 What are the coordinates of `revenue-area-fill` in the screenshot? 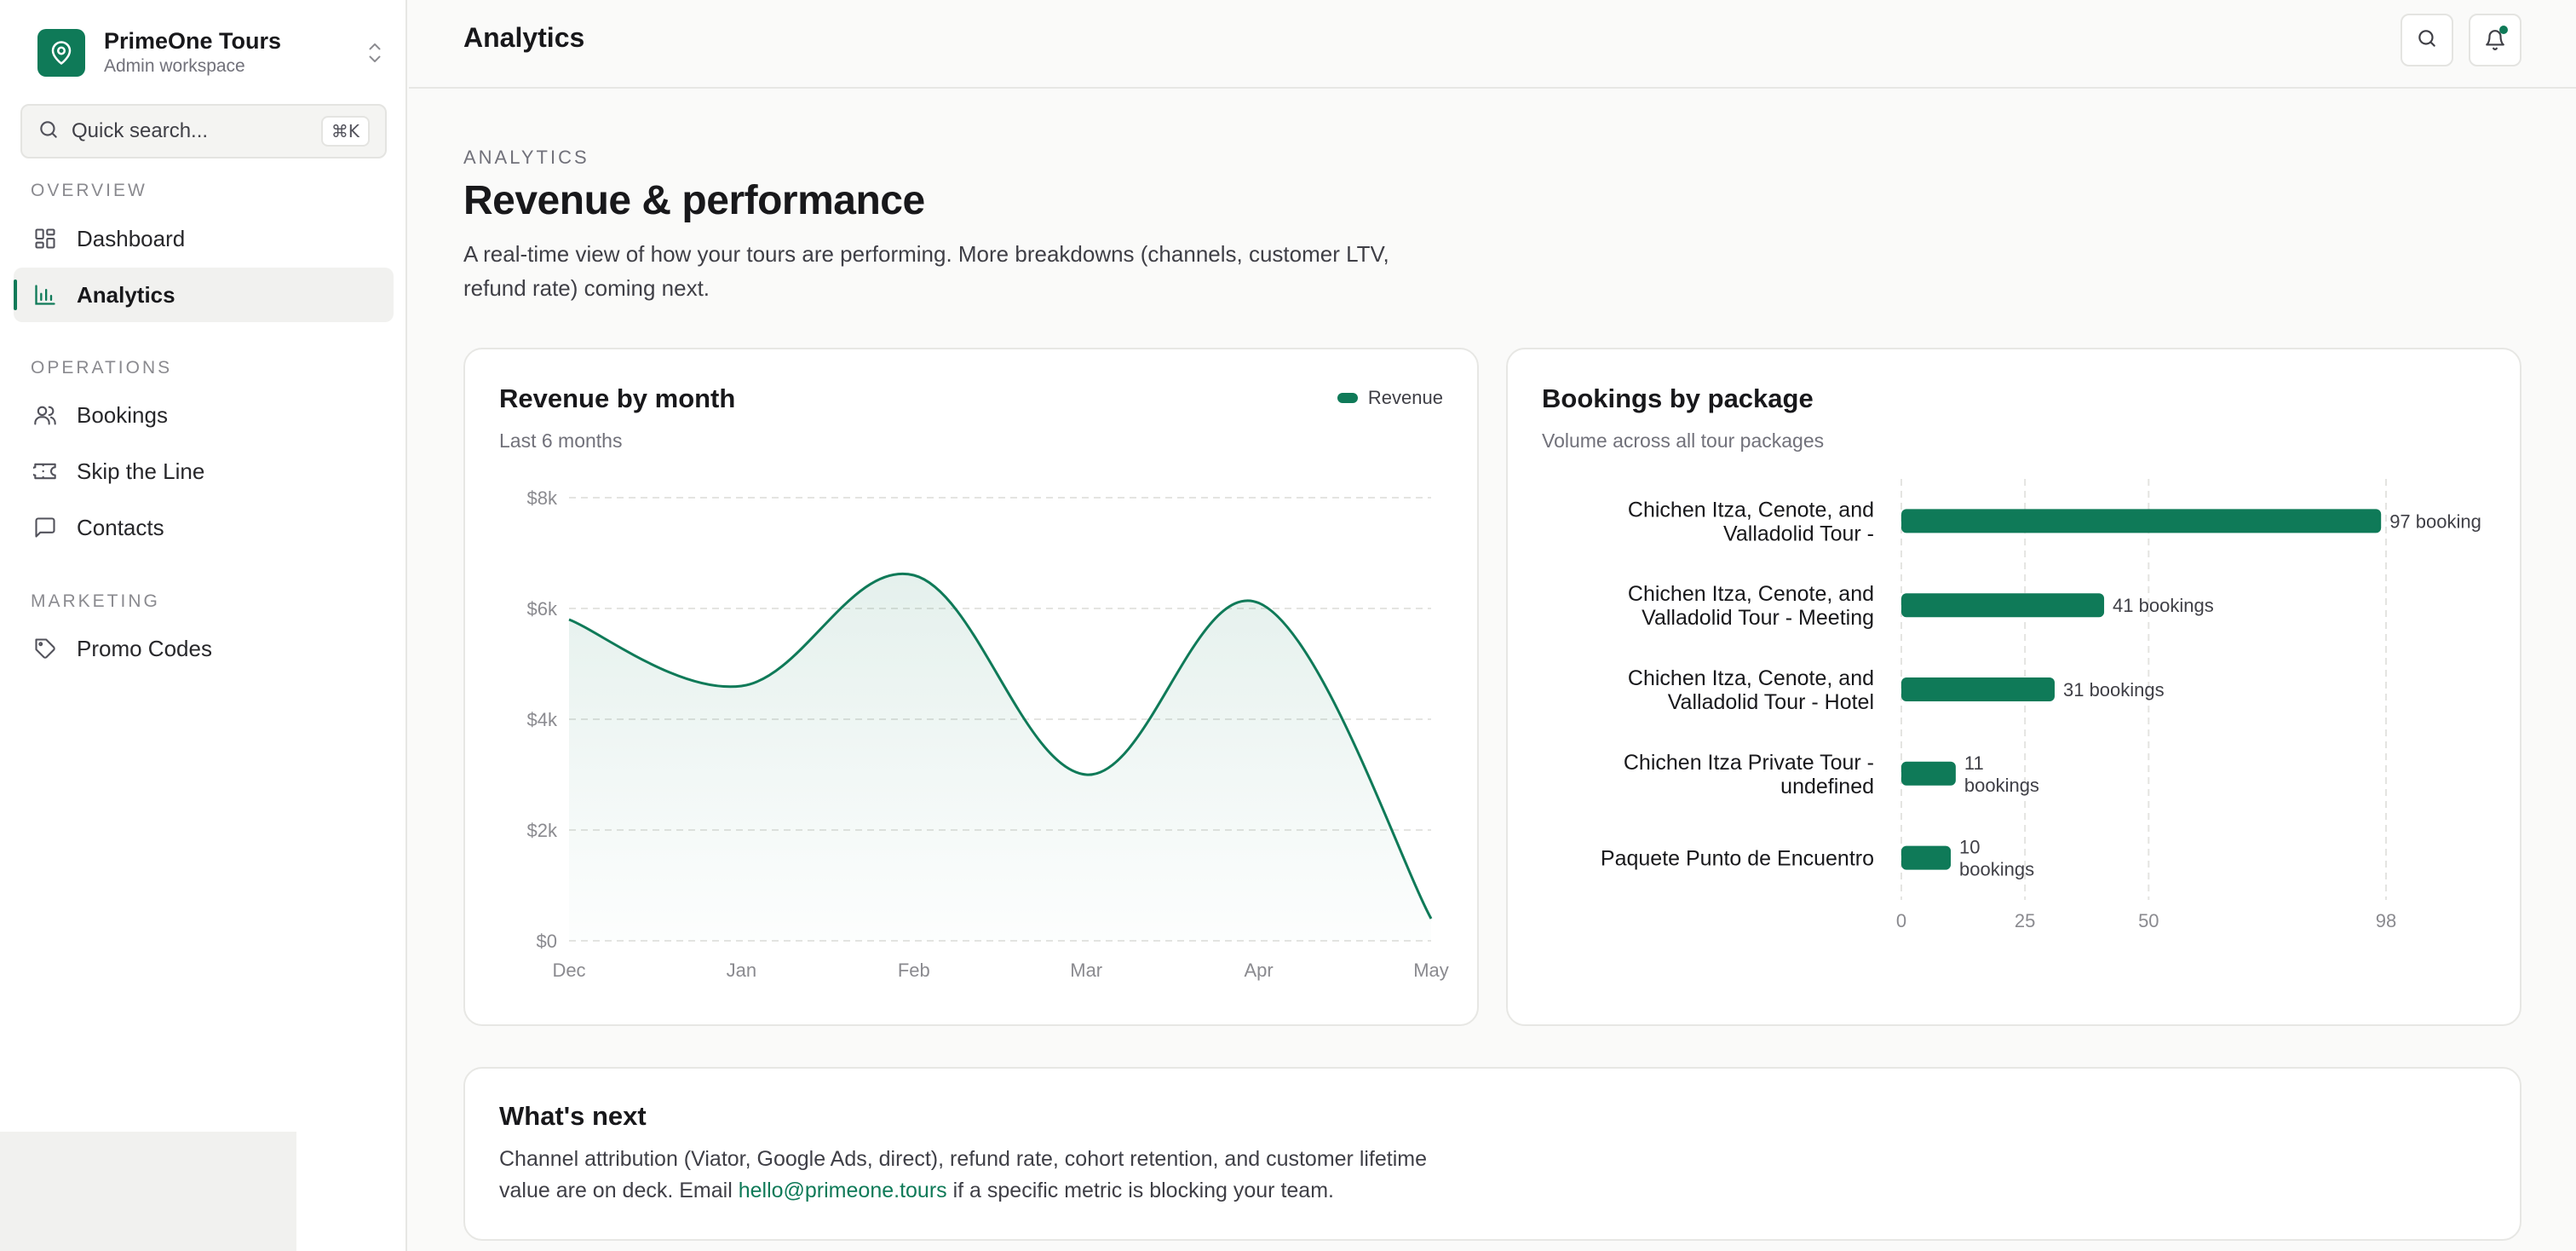 It's located at (1000, 758).